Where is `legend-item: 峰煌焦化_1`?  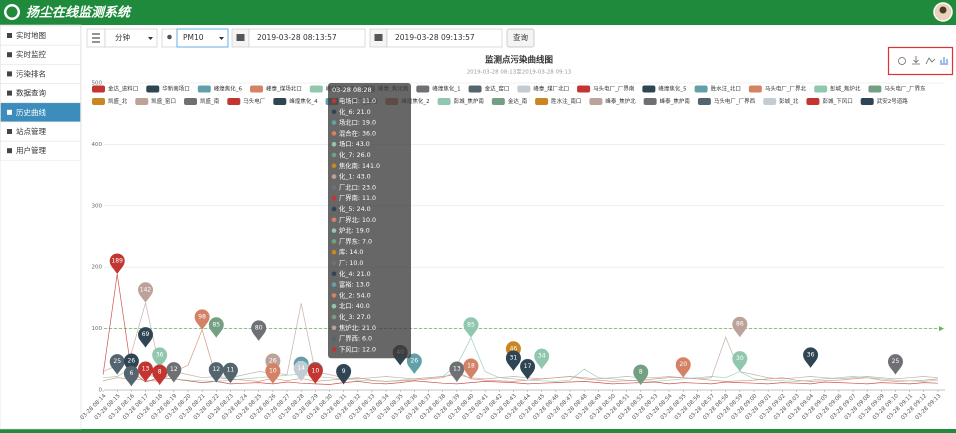 legend-item: 峰煌焦化_1 is located at coordinates (438, 89).